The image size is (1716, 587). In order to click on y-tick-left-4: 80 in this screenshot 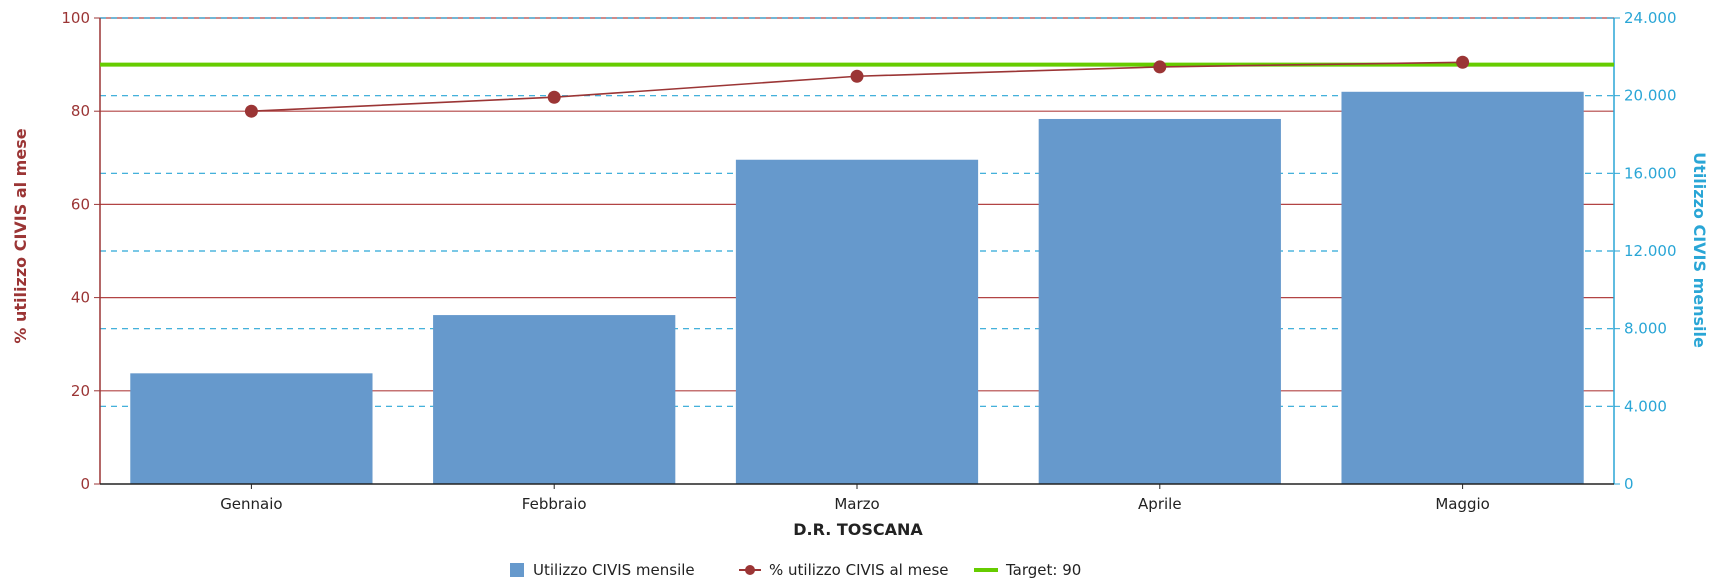, I will do `click(80, 111)`.